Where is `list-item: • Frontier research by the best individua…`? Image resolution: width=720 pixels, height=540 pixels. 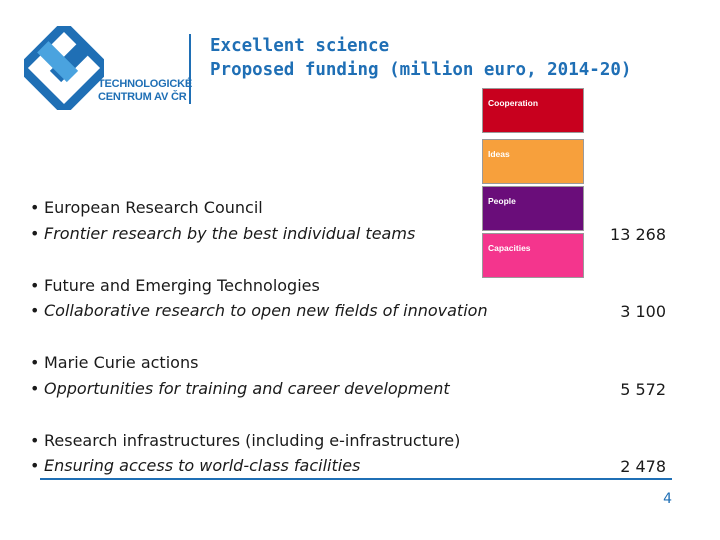 list-item: • Frontier research by the best individua… is located at coordinates (222, 234).